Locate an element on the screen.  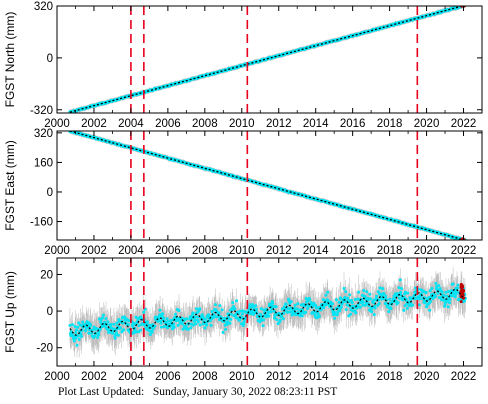
recent-point is located at coordinates (461, 302).